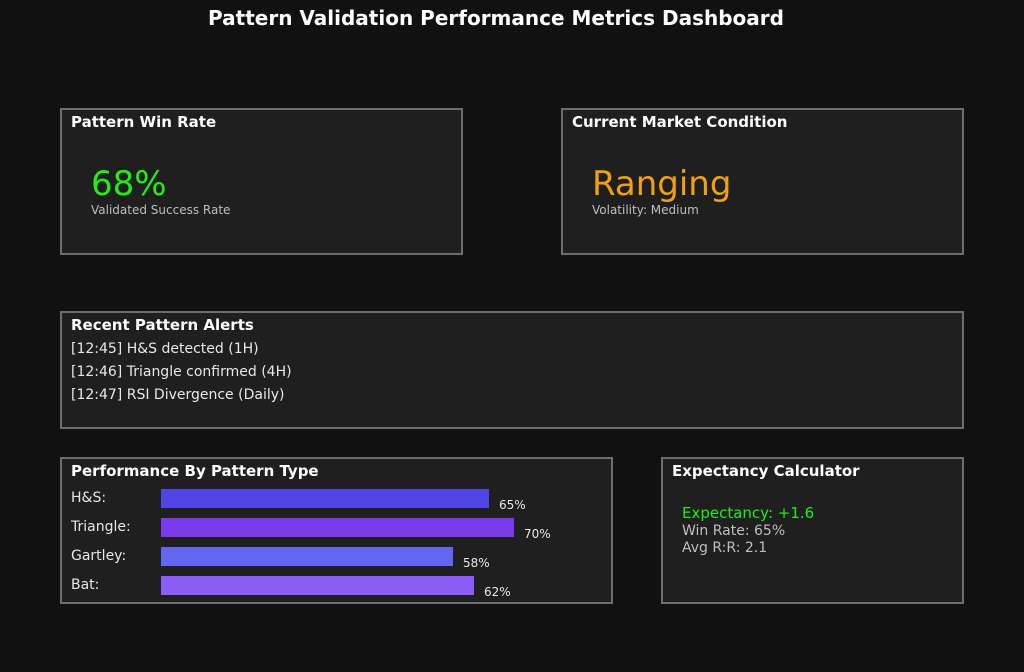 This screenshot has width=1024, height=672. I want to click on market-condition-panel-title: Current Market Condition, so click(680, 122).